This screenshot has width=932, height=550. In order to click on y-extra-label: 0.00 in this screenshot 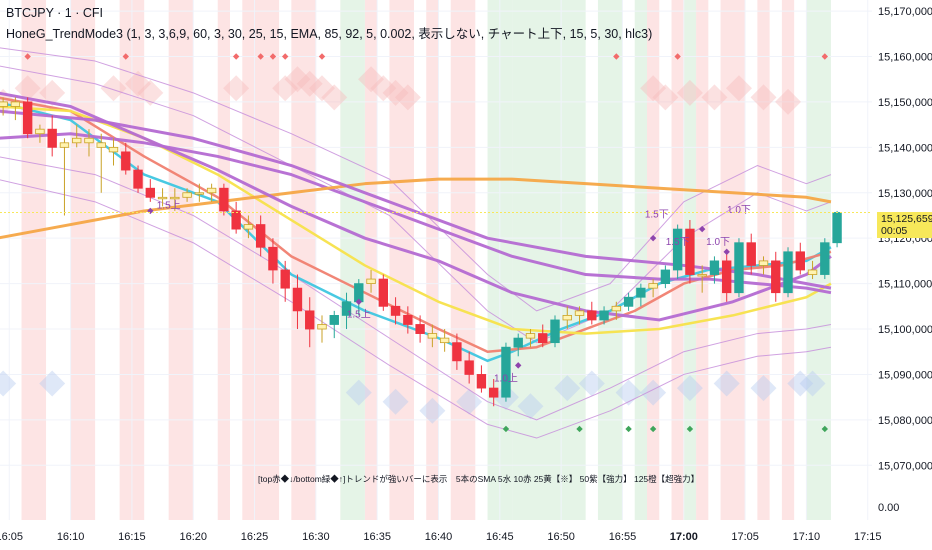, I will do `click(888, 508)`.